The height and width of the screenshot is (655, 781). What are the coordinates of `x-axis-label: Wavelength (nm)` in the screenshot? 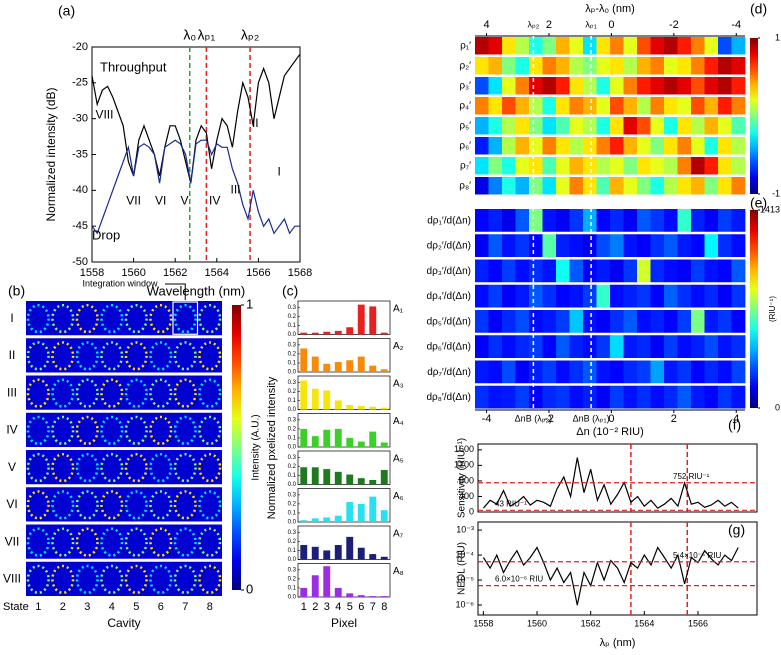 It's located at (196, 290).